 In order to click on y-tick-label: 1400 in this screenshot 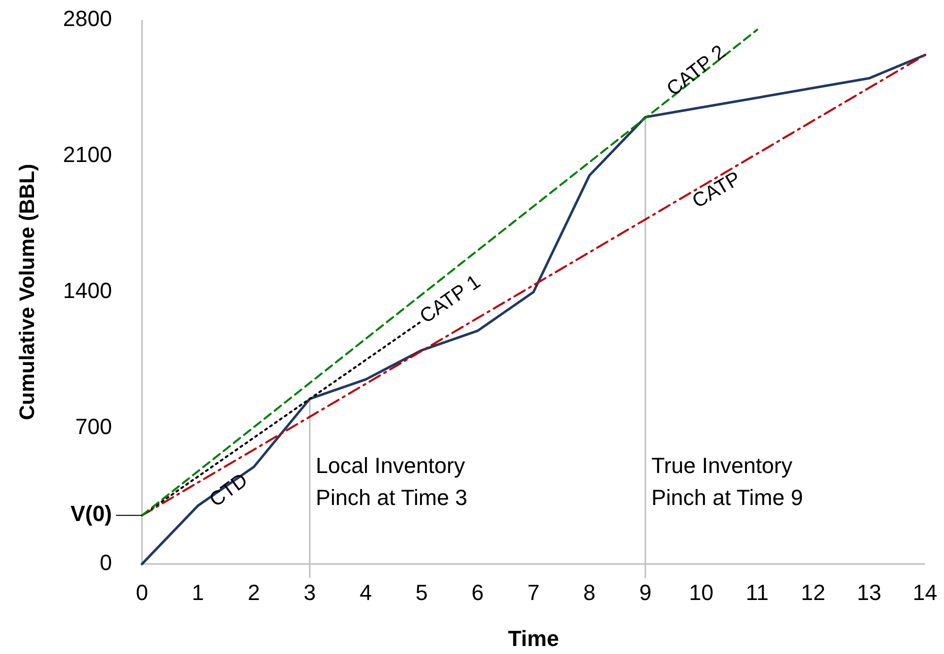, I will do `click(87, 290)`.